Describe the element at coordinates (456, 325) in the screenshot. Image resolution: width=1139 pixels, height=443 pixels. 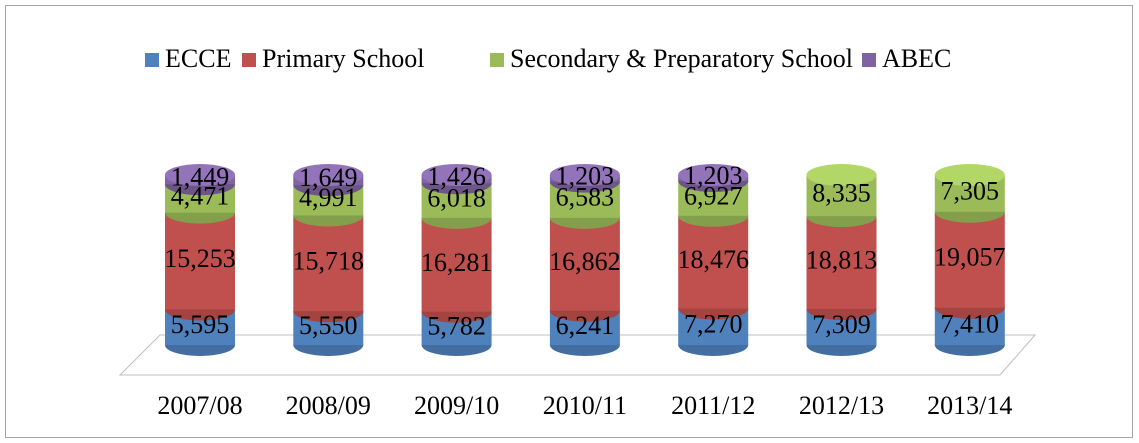
I see `value-label: 5,782` at that location.